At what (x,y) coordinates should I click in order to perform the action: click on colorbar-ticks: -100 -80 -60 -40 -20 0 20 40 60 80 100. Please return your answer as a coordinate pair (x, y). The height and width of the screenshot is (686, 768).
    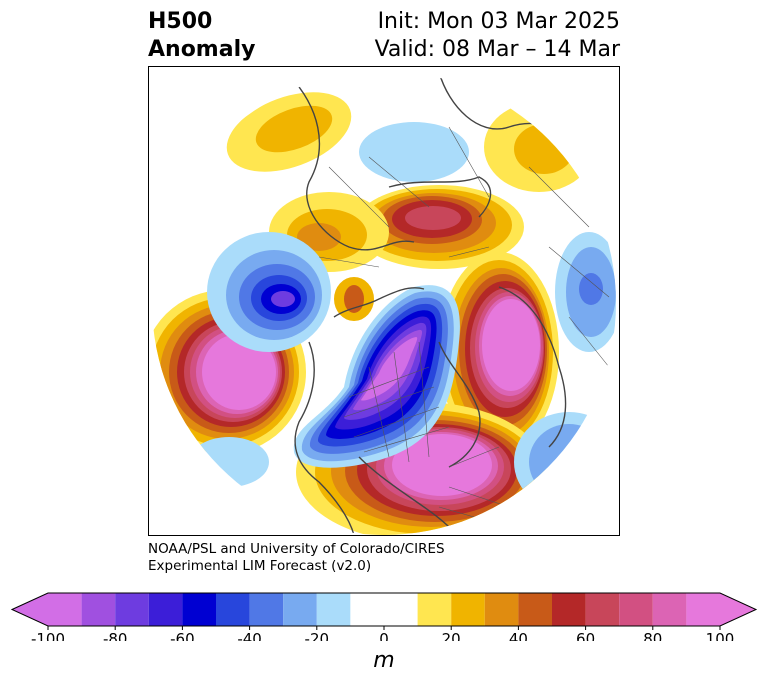
    Looking at the image, I should click on (382, 633).